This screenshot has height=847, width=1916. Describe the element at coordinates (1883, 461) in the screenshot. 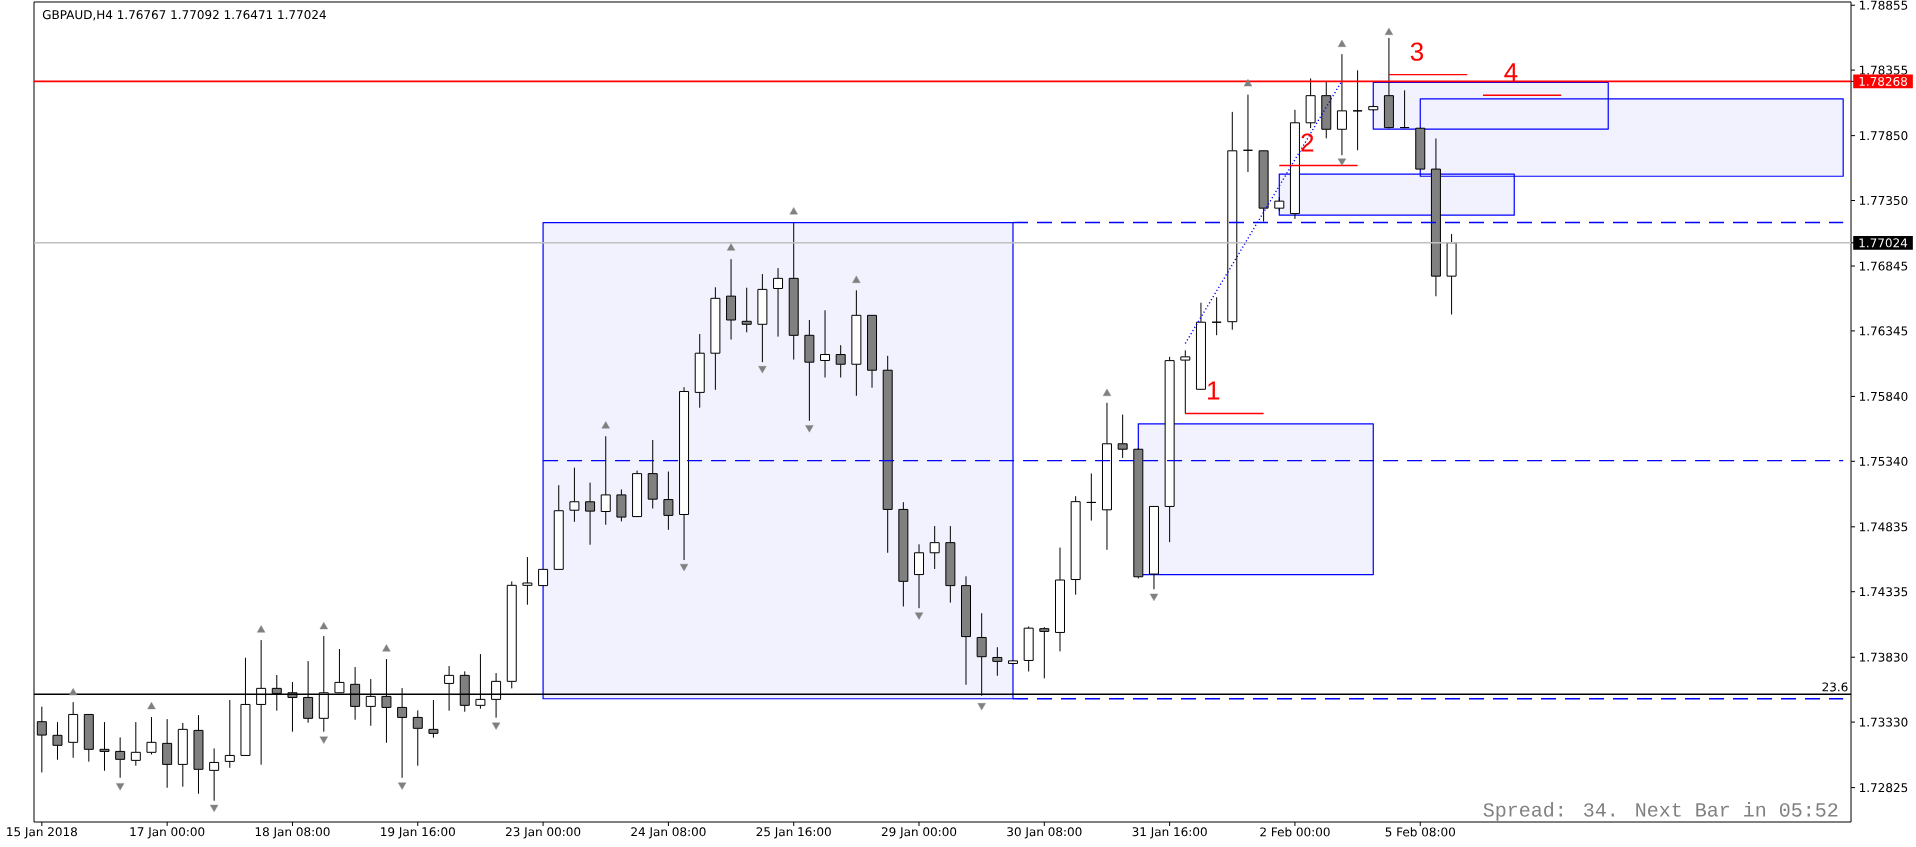

I see `y-tick-label: 1.75340` at that location.